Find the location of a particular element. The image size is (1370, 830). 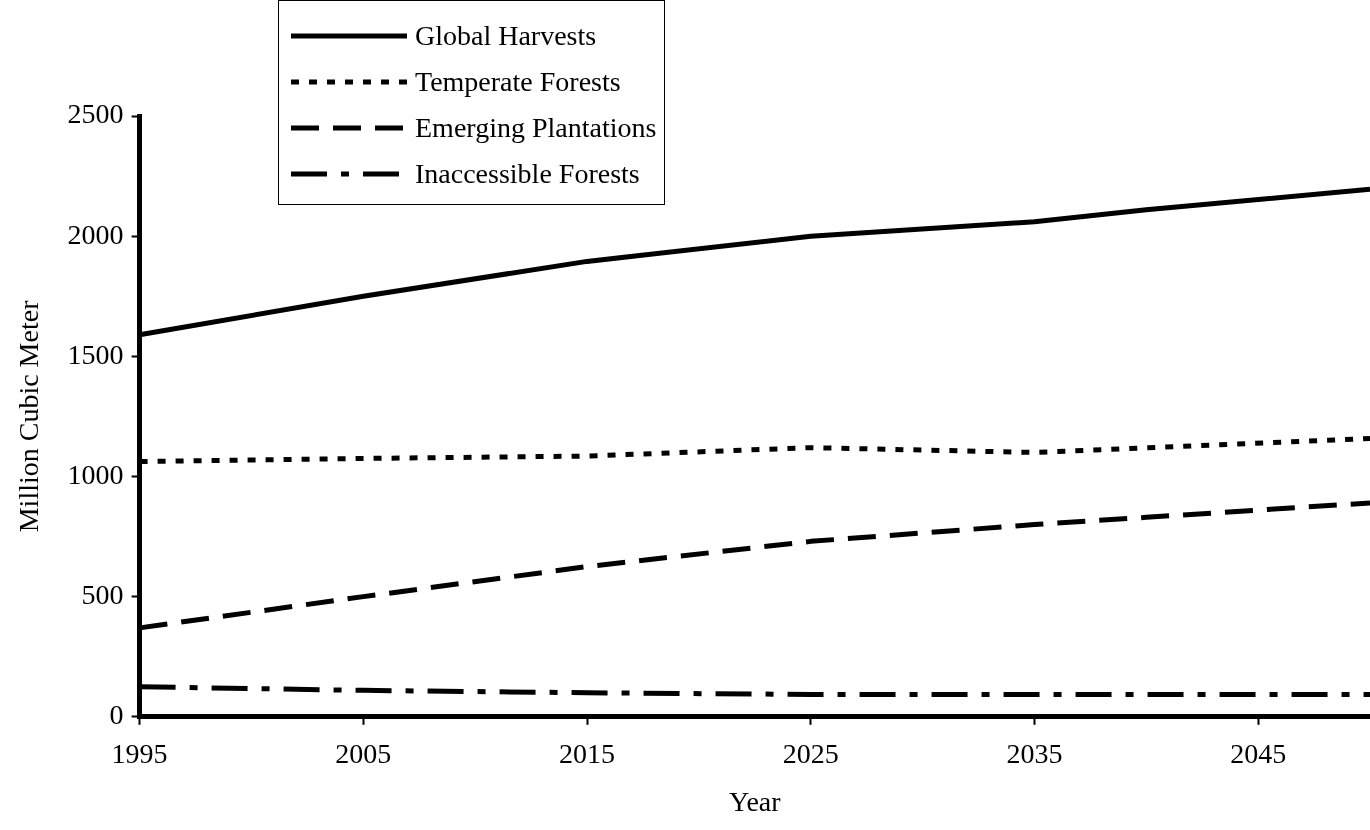

y-tick-label: 0 is located at coordinates (116, 715).